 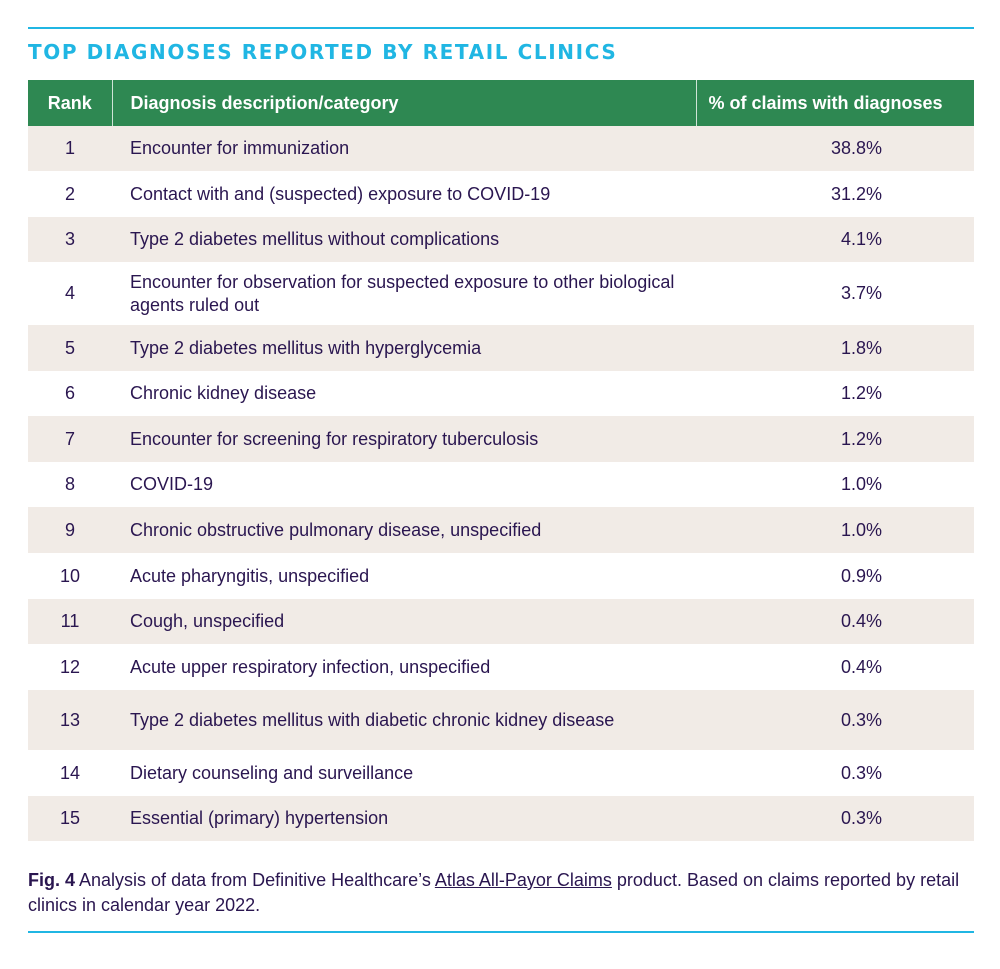 What do you see at coordinates (52, 880) in the screenshot?
I see `figure-label: Fig. 4` at bounding box center [52, 880].